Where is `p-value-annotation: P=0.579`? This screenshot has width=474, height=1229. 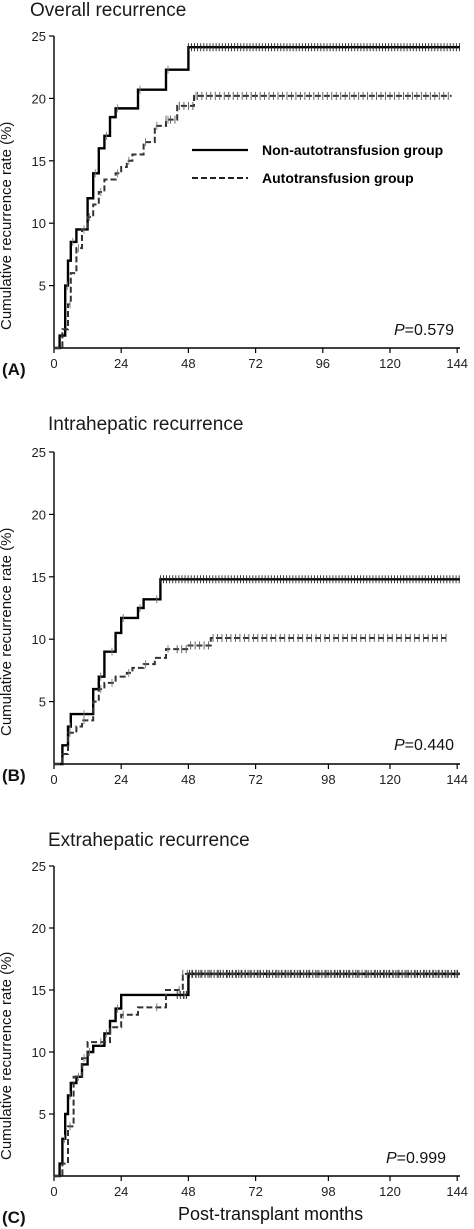
p-value-annotation: P=0.579 is located at coordinates (424, 330).